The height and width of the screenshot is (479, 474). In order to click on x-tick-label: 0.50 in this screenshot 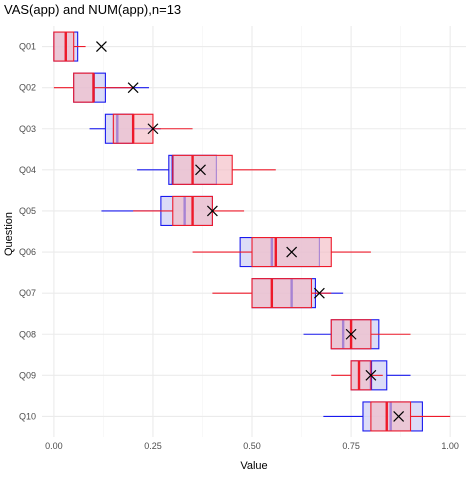, I will do `click(252, 446)`.